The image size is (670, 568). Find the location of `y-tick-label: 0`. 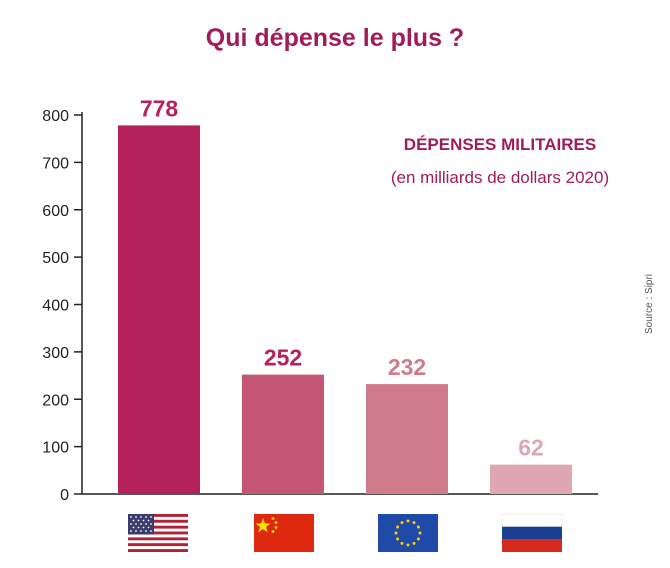

y-tick-label: 0 is located at coordinates (64, 495).